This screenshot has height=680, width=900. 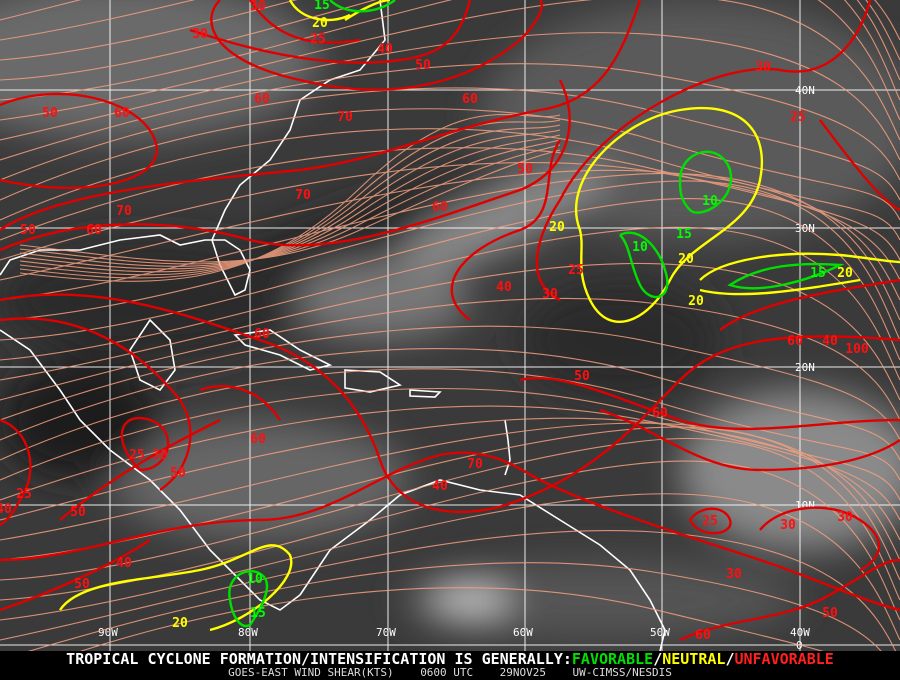 I want to click on source: UW-CIMSS/NESDIS, so click(x=622, y=672).